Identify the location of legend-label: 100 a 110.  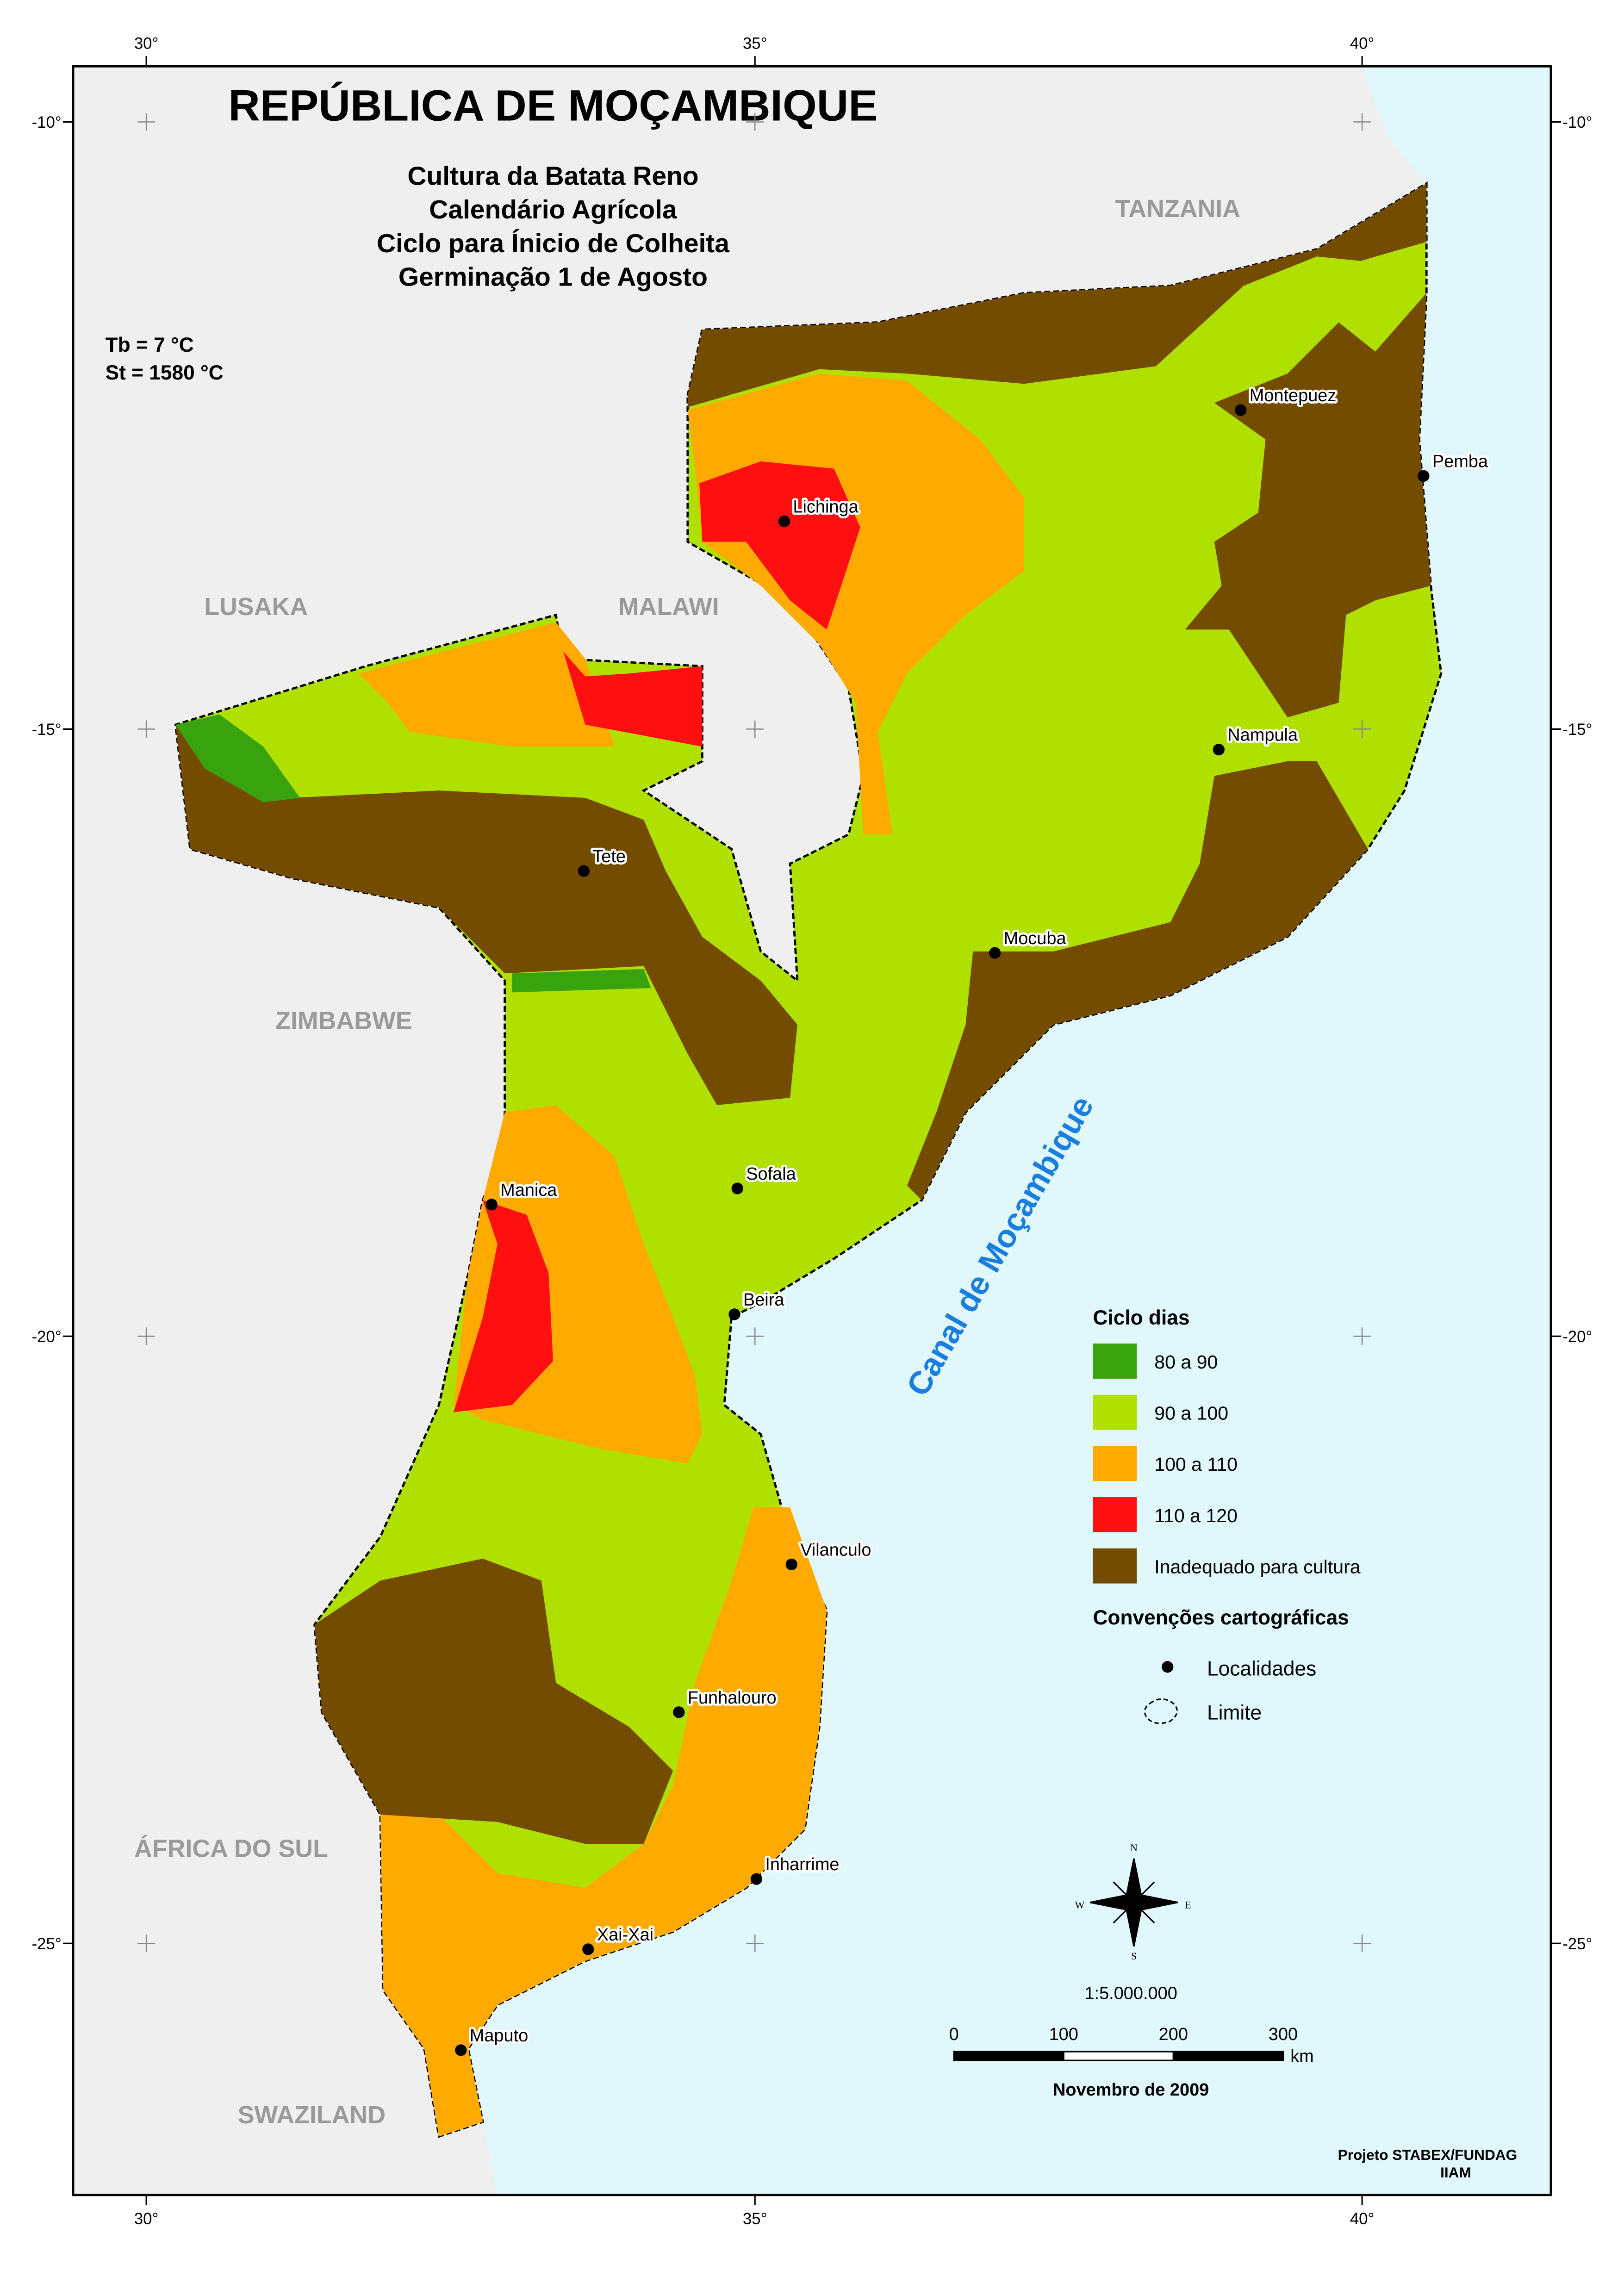
(1196, 1464).